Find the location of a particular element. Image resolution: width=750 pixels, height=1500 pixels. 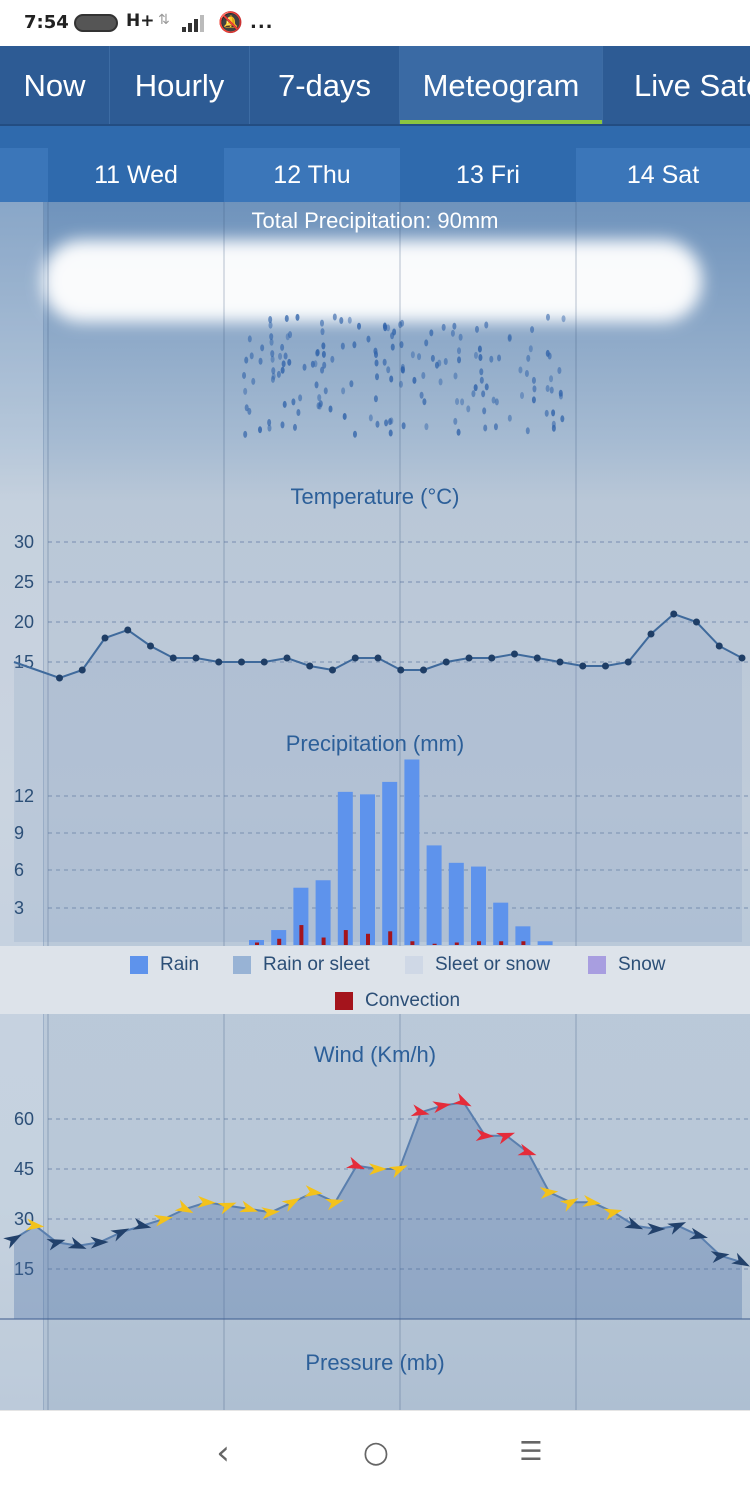

temp-tick: 25 is located at coordinates (24, 582).